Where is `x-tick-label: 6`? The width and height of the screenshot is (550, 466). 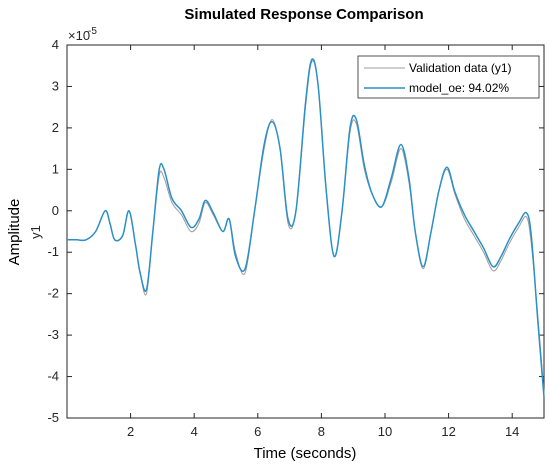 x-tick-label: 6 is located at coordinates (257, 431).